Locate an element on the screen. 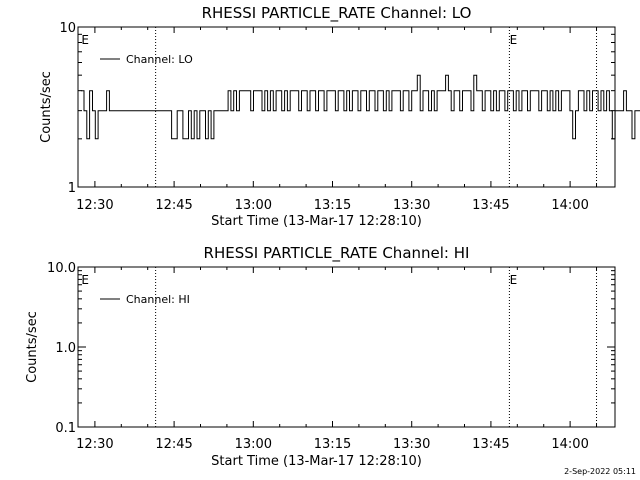  y-tick-label: 1.0 is located at coordinates (65, 348).